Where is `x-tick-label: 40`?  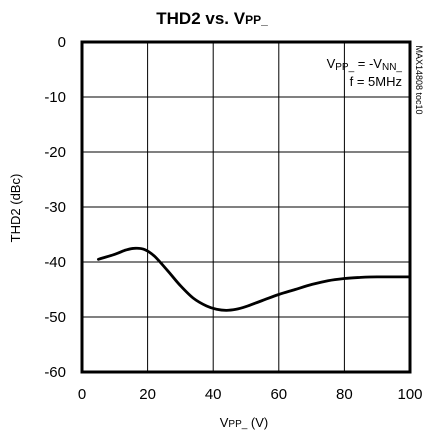
x-tick-label: 40 is located at coordinates (213, 394).